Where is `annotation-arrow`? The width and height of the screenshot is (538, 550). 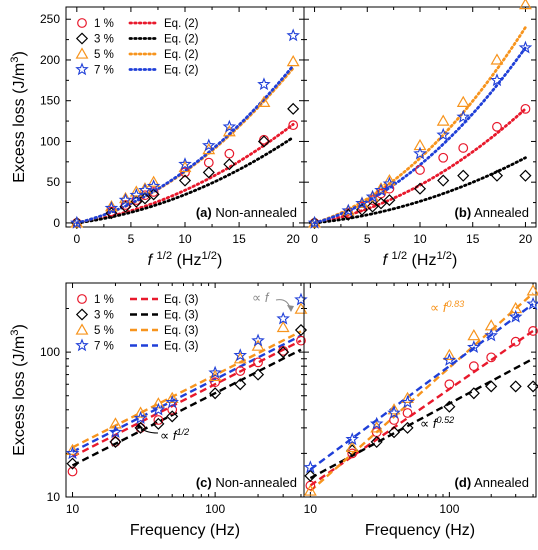
annotation-arrow is located at coordinates (283, 304).